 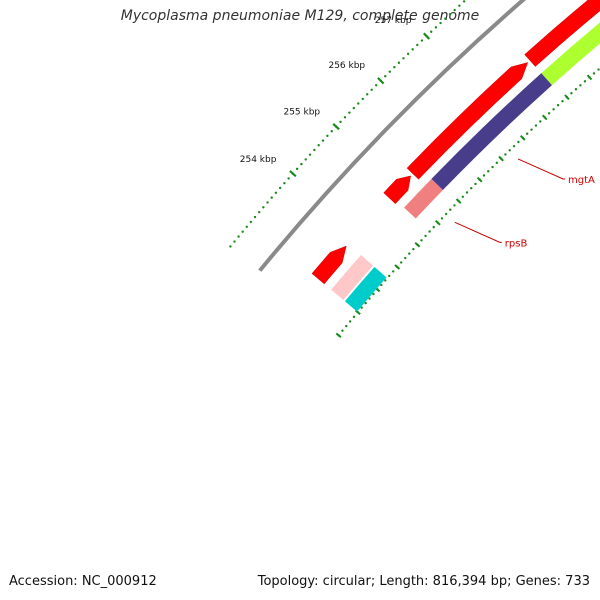 I want to click on gene-band-rpsb, so click(x=423, y=198).